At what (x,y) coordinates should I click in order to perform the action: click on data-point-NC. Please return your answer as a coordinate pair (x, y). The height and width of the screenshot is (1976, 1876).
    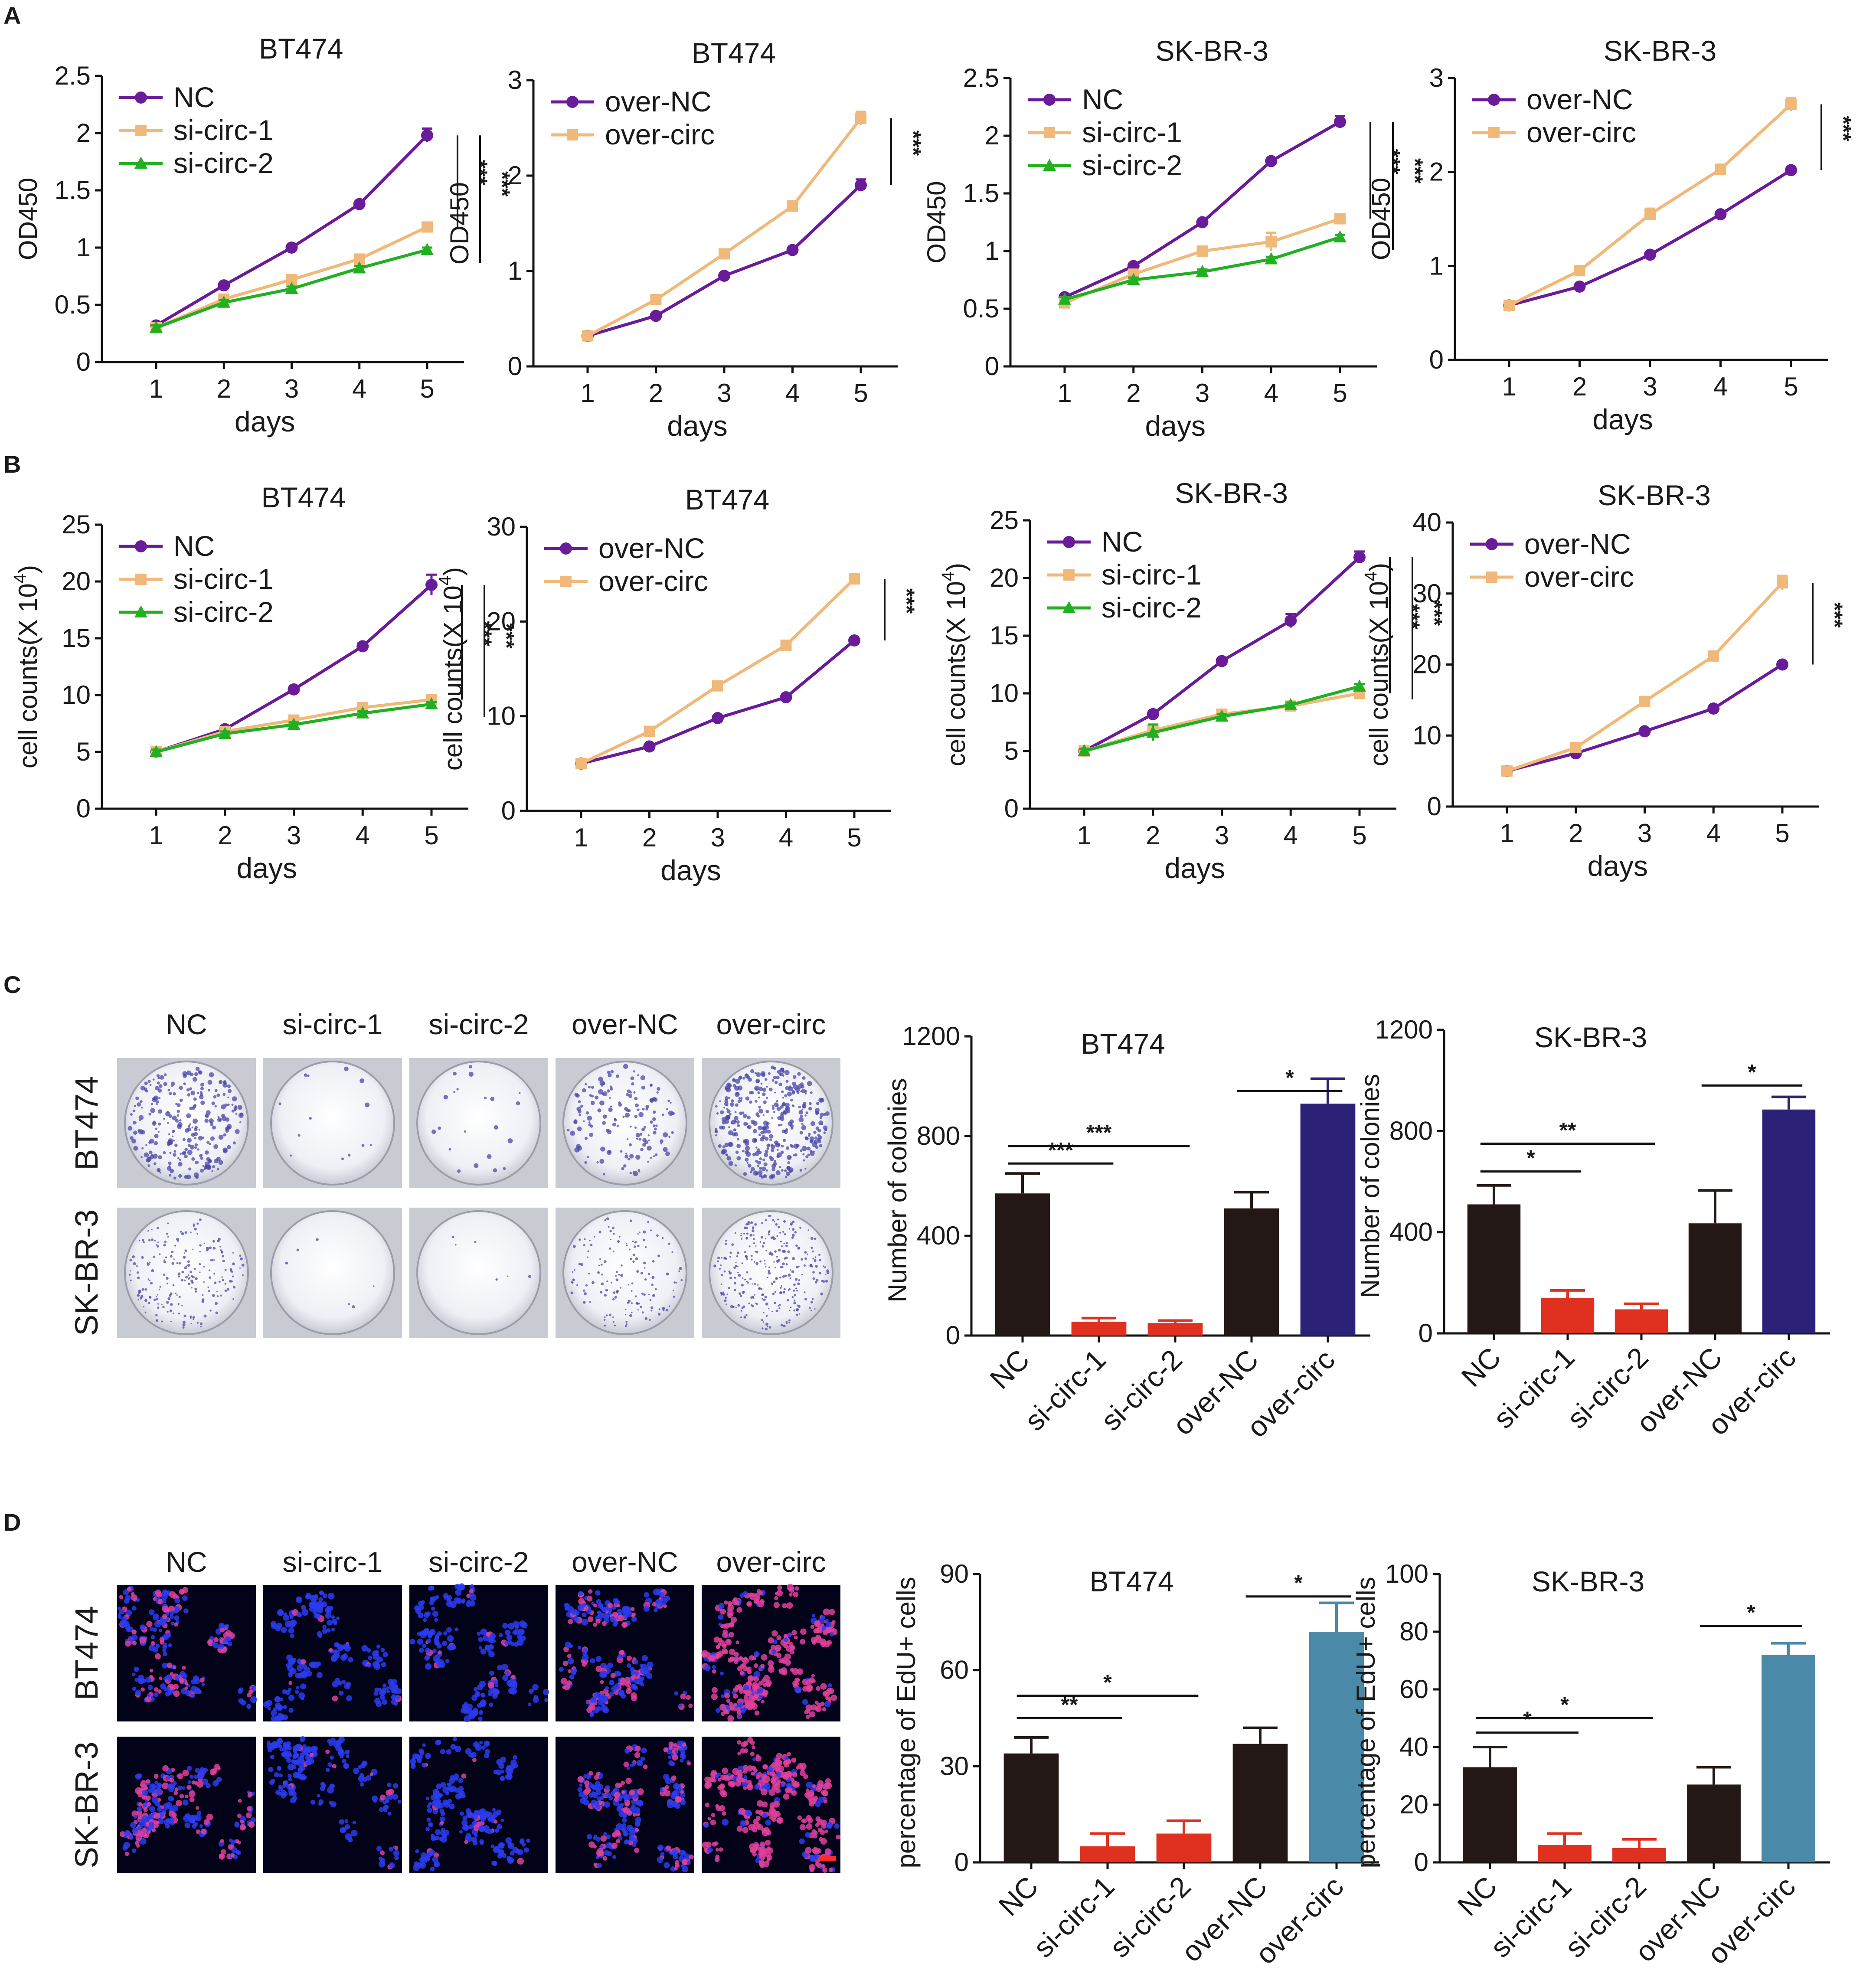
    Looking at the image, I should click on (1222, 661).